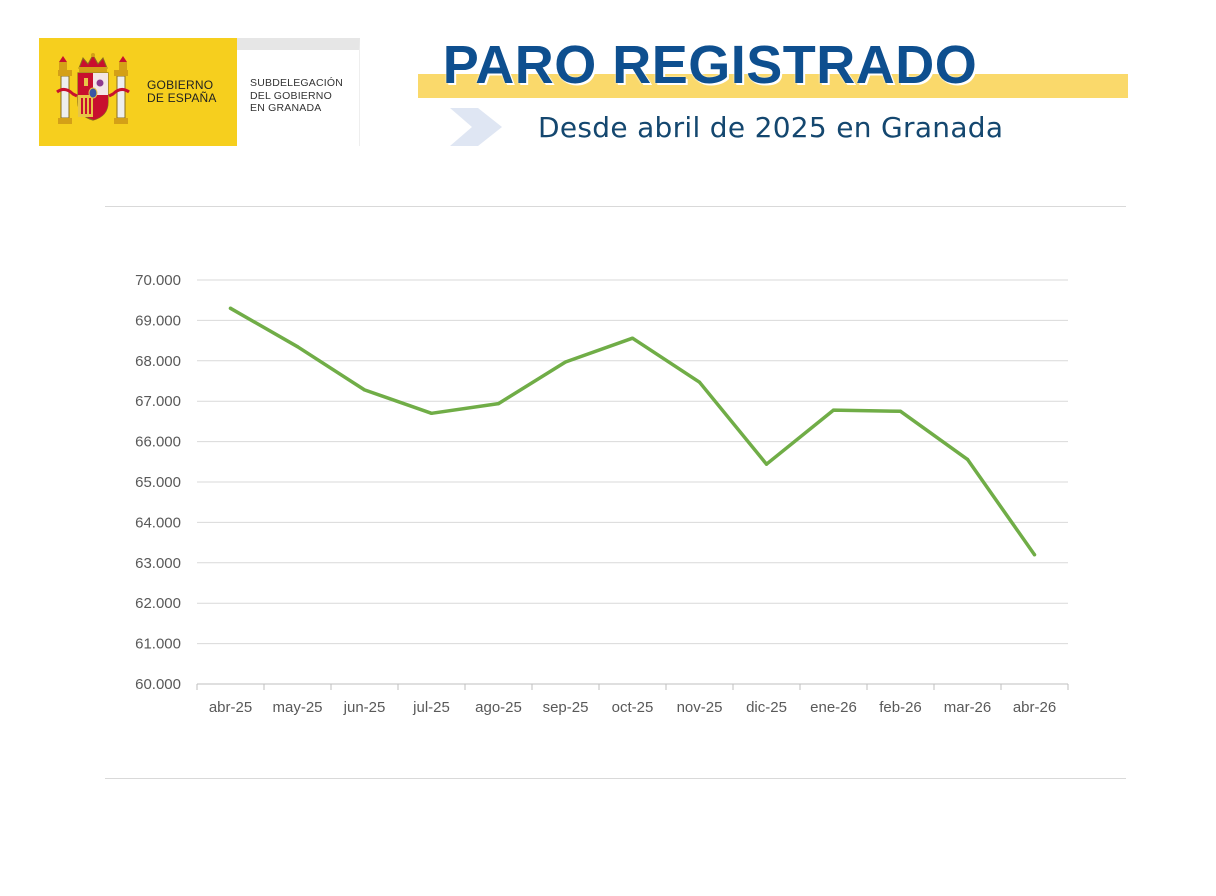 Image resolution: width=1216 pixels, height=896 pixels. I want to click on page-title-text: PARO REGISTRADO, so click(710, 65).